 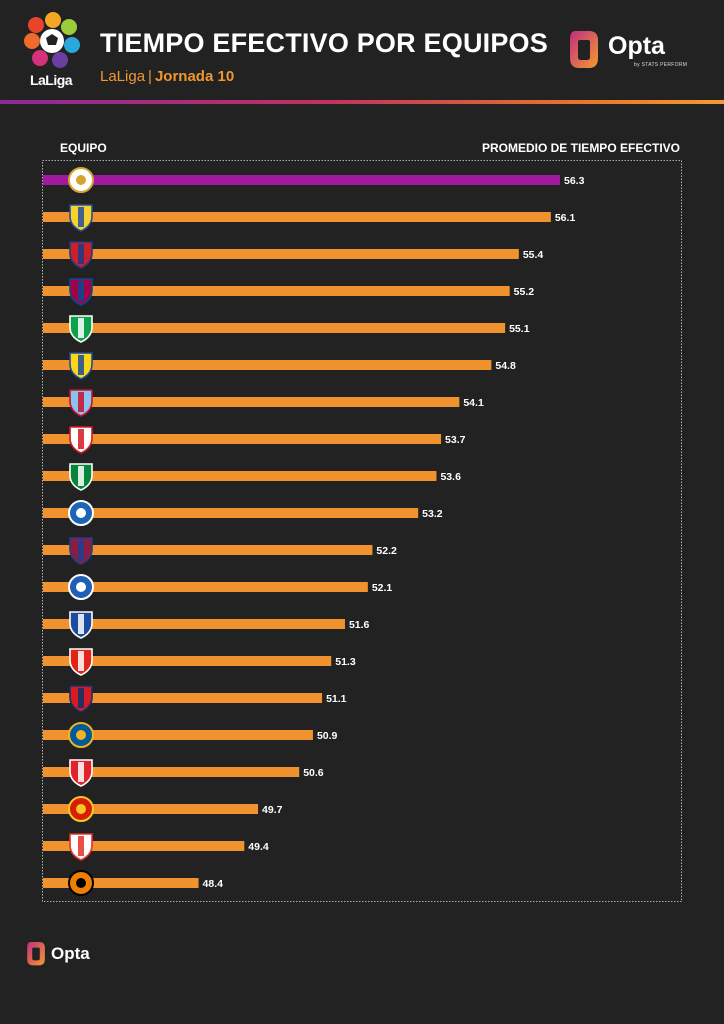 I want to click on value-label-celta-de-vigo: 54.1, so click(x=473, y=403).